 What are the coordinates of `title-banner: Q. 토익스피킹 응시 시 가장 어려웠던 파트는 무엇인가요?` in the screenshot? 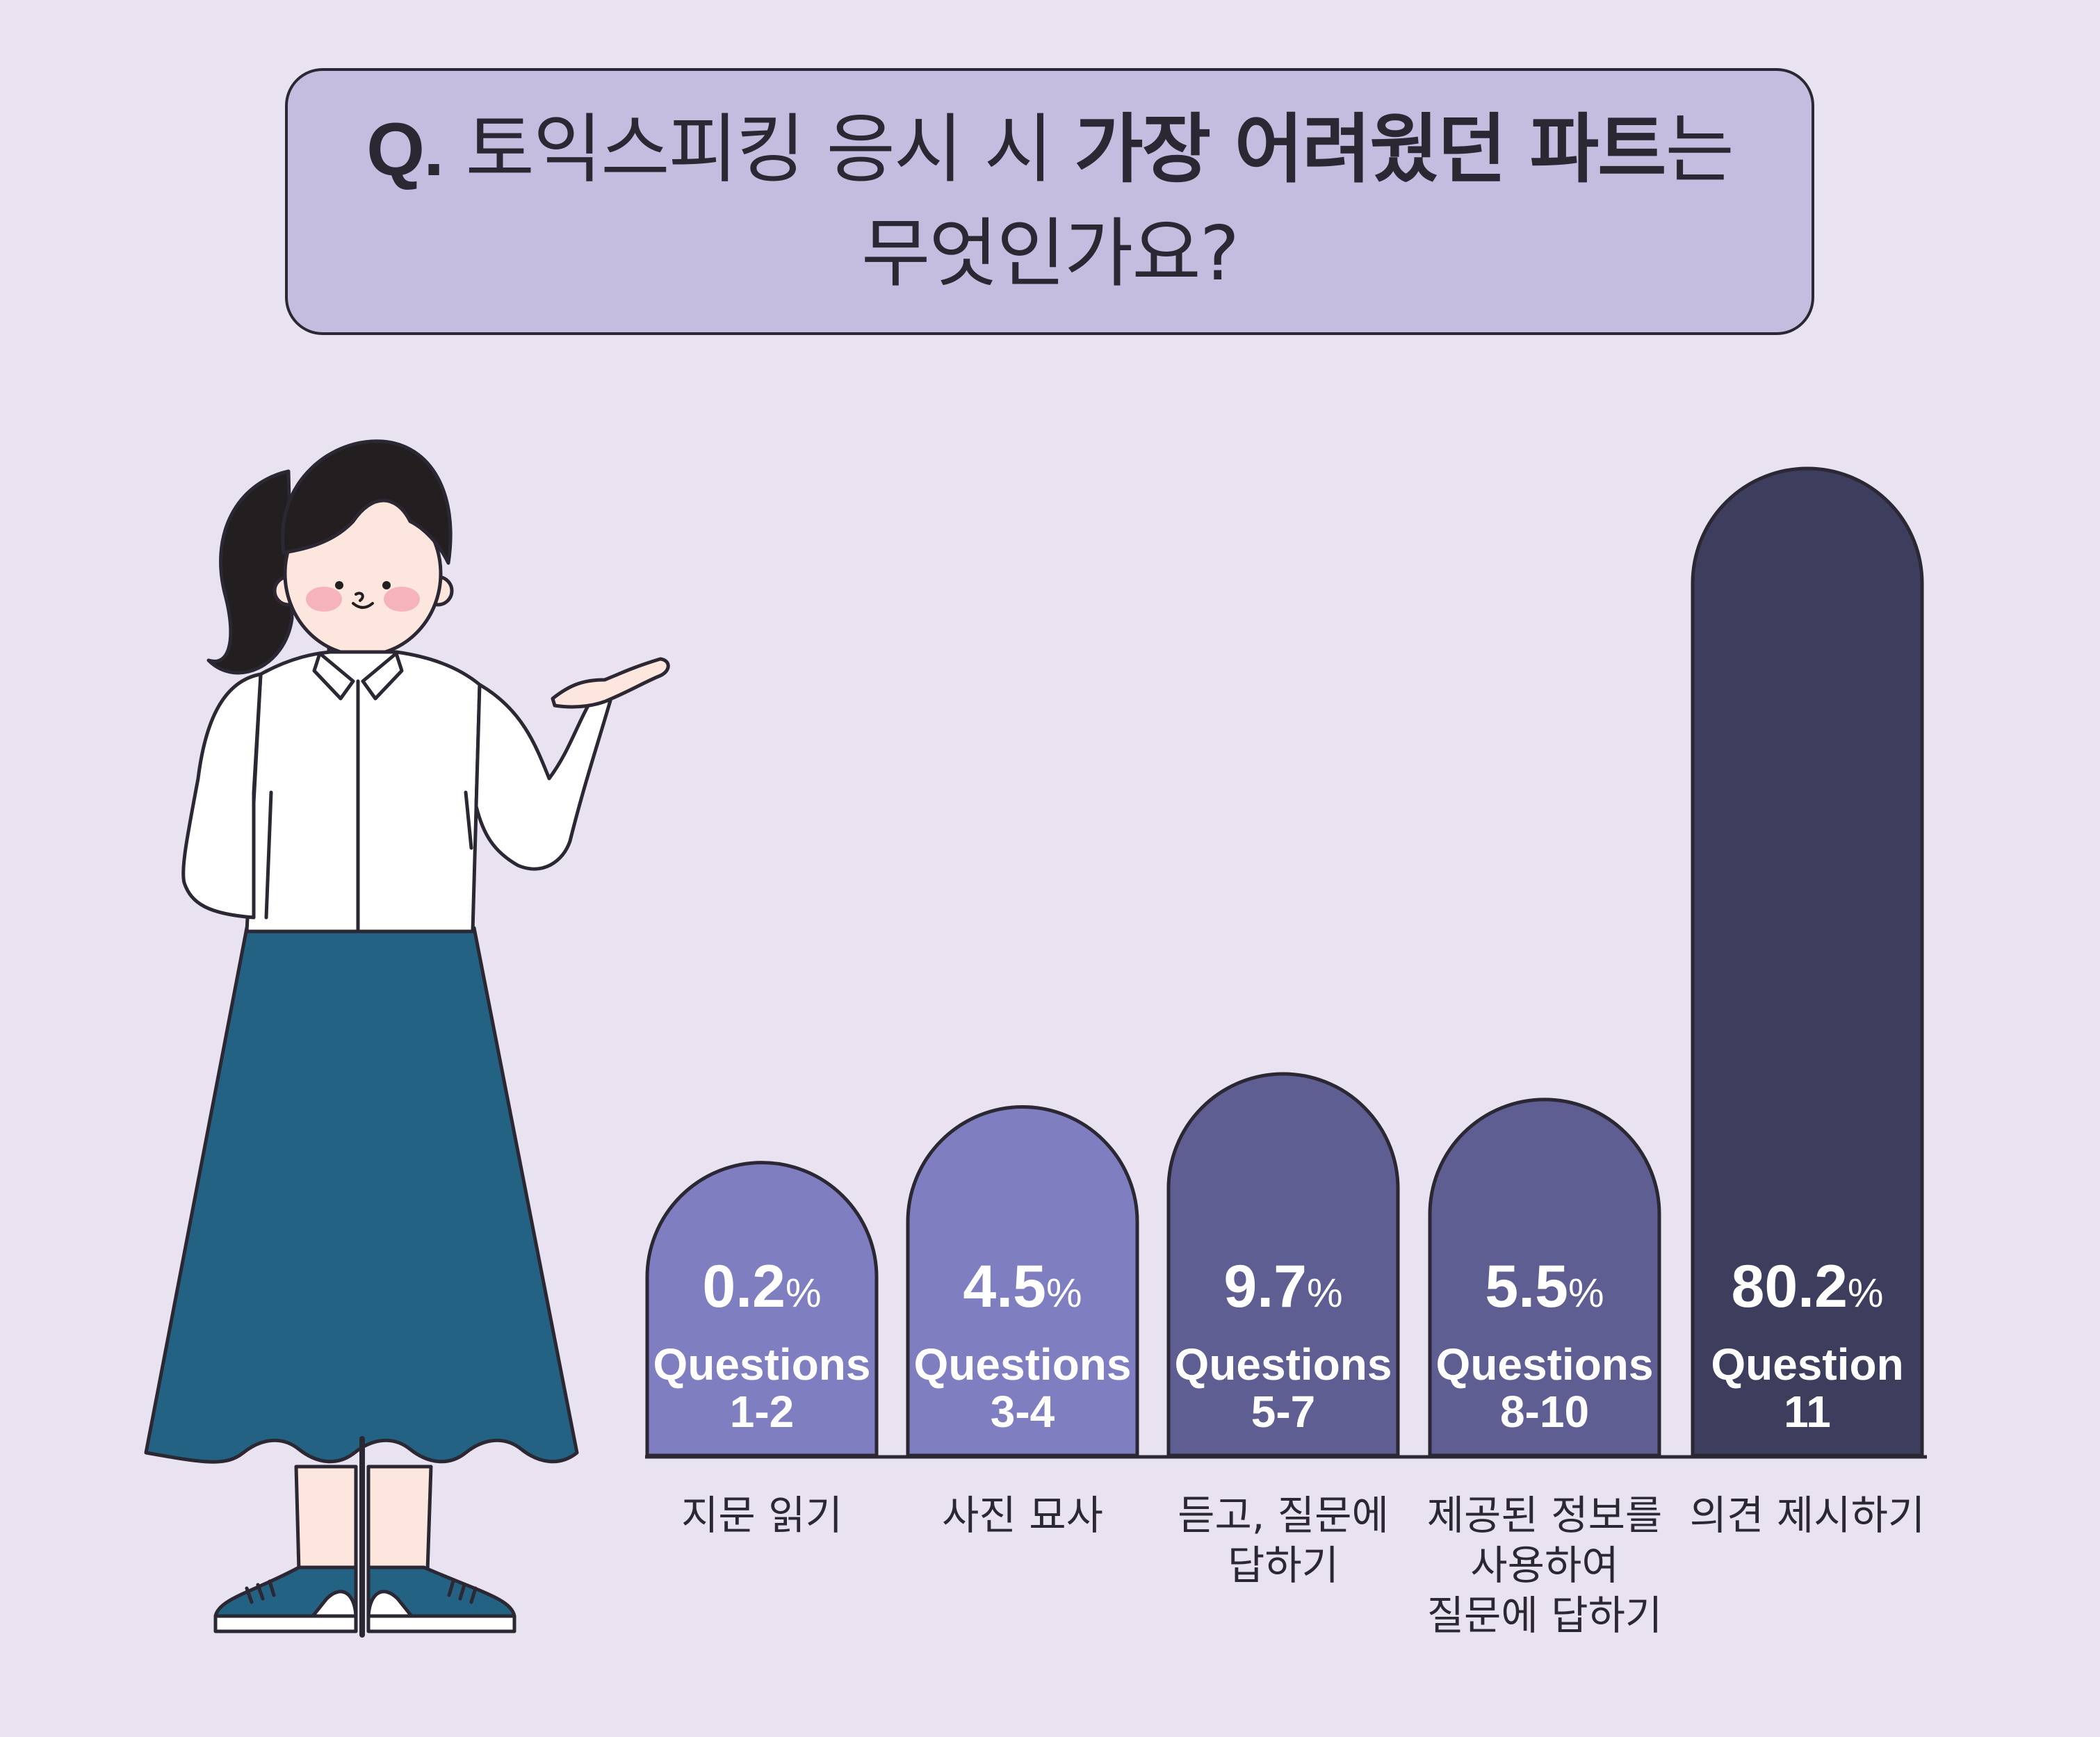 It's located at (1049, 201).